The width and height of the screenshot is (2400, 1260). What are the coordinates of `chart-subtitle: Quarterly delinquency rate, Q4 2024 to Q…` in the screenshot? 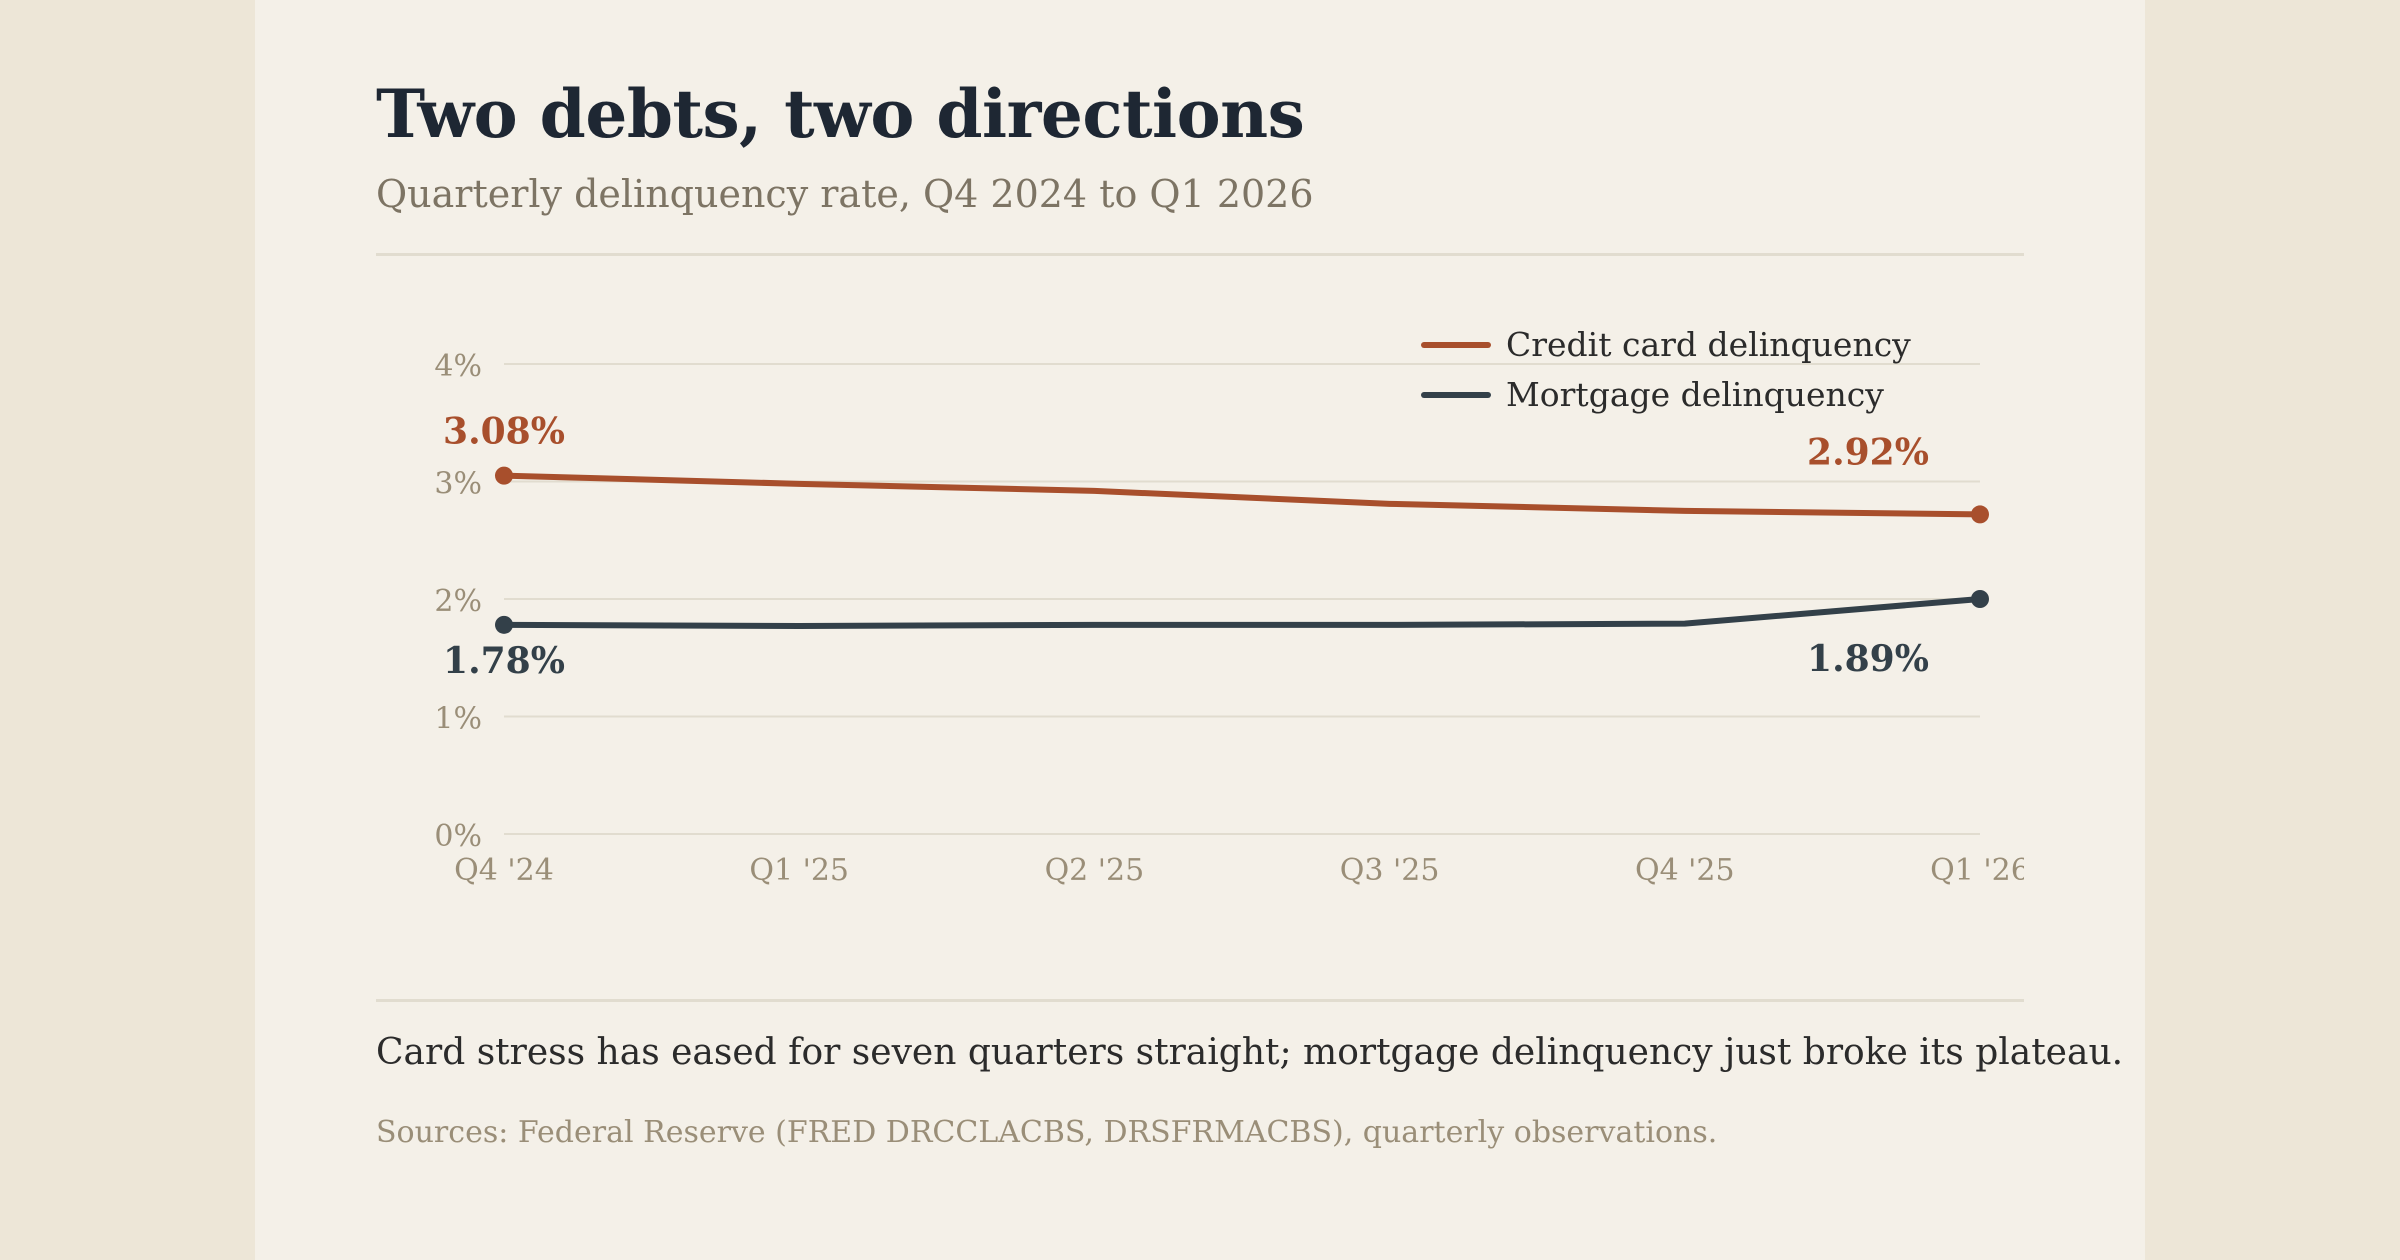 It's located at (845, 194).